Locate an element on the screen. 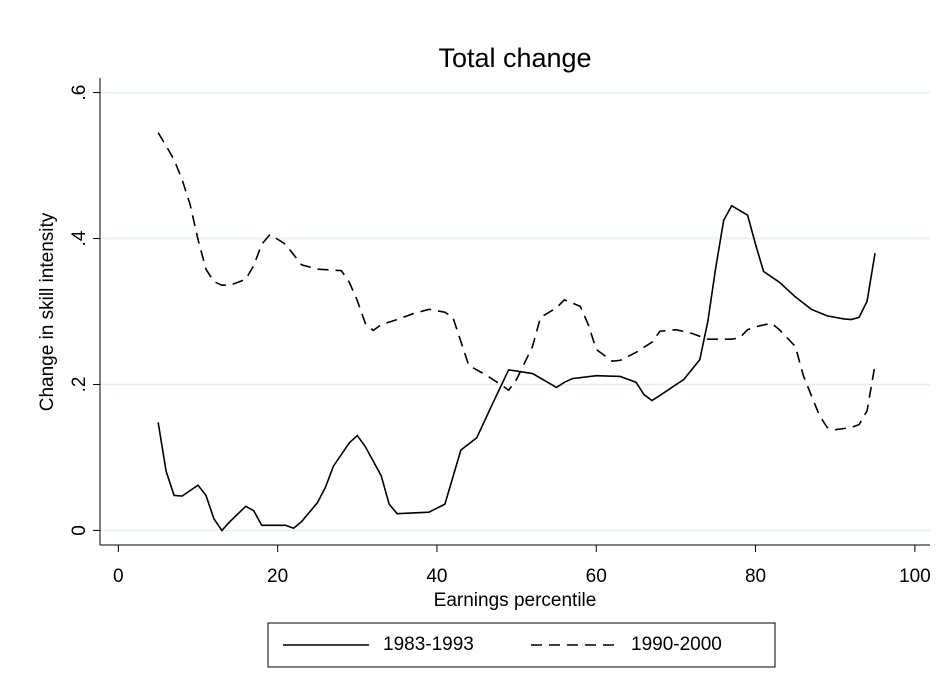 Image resolution: width=941 pixels, height=691 pixels. x-tick-label: 100 is located at coordinates (915, 576).